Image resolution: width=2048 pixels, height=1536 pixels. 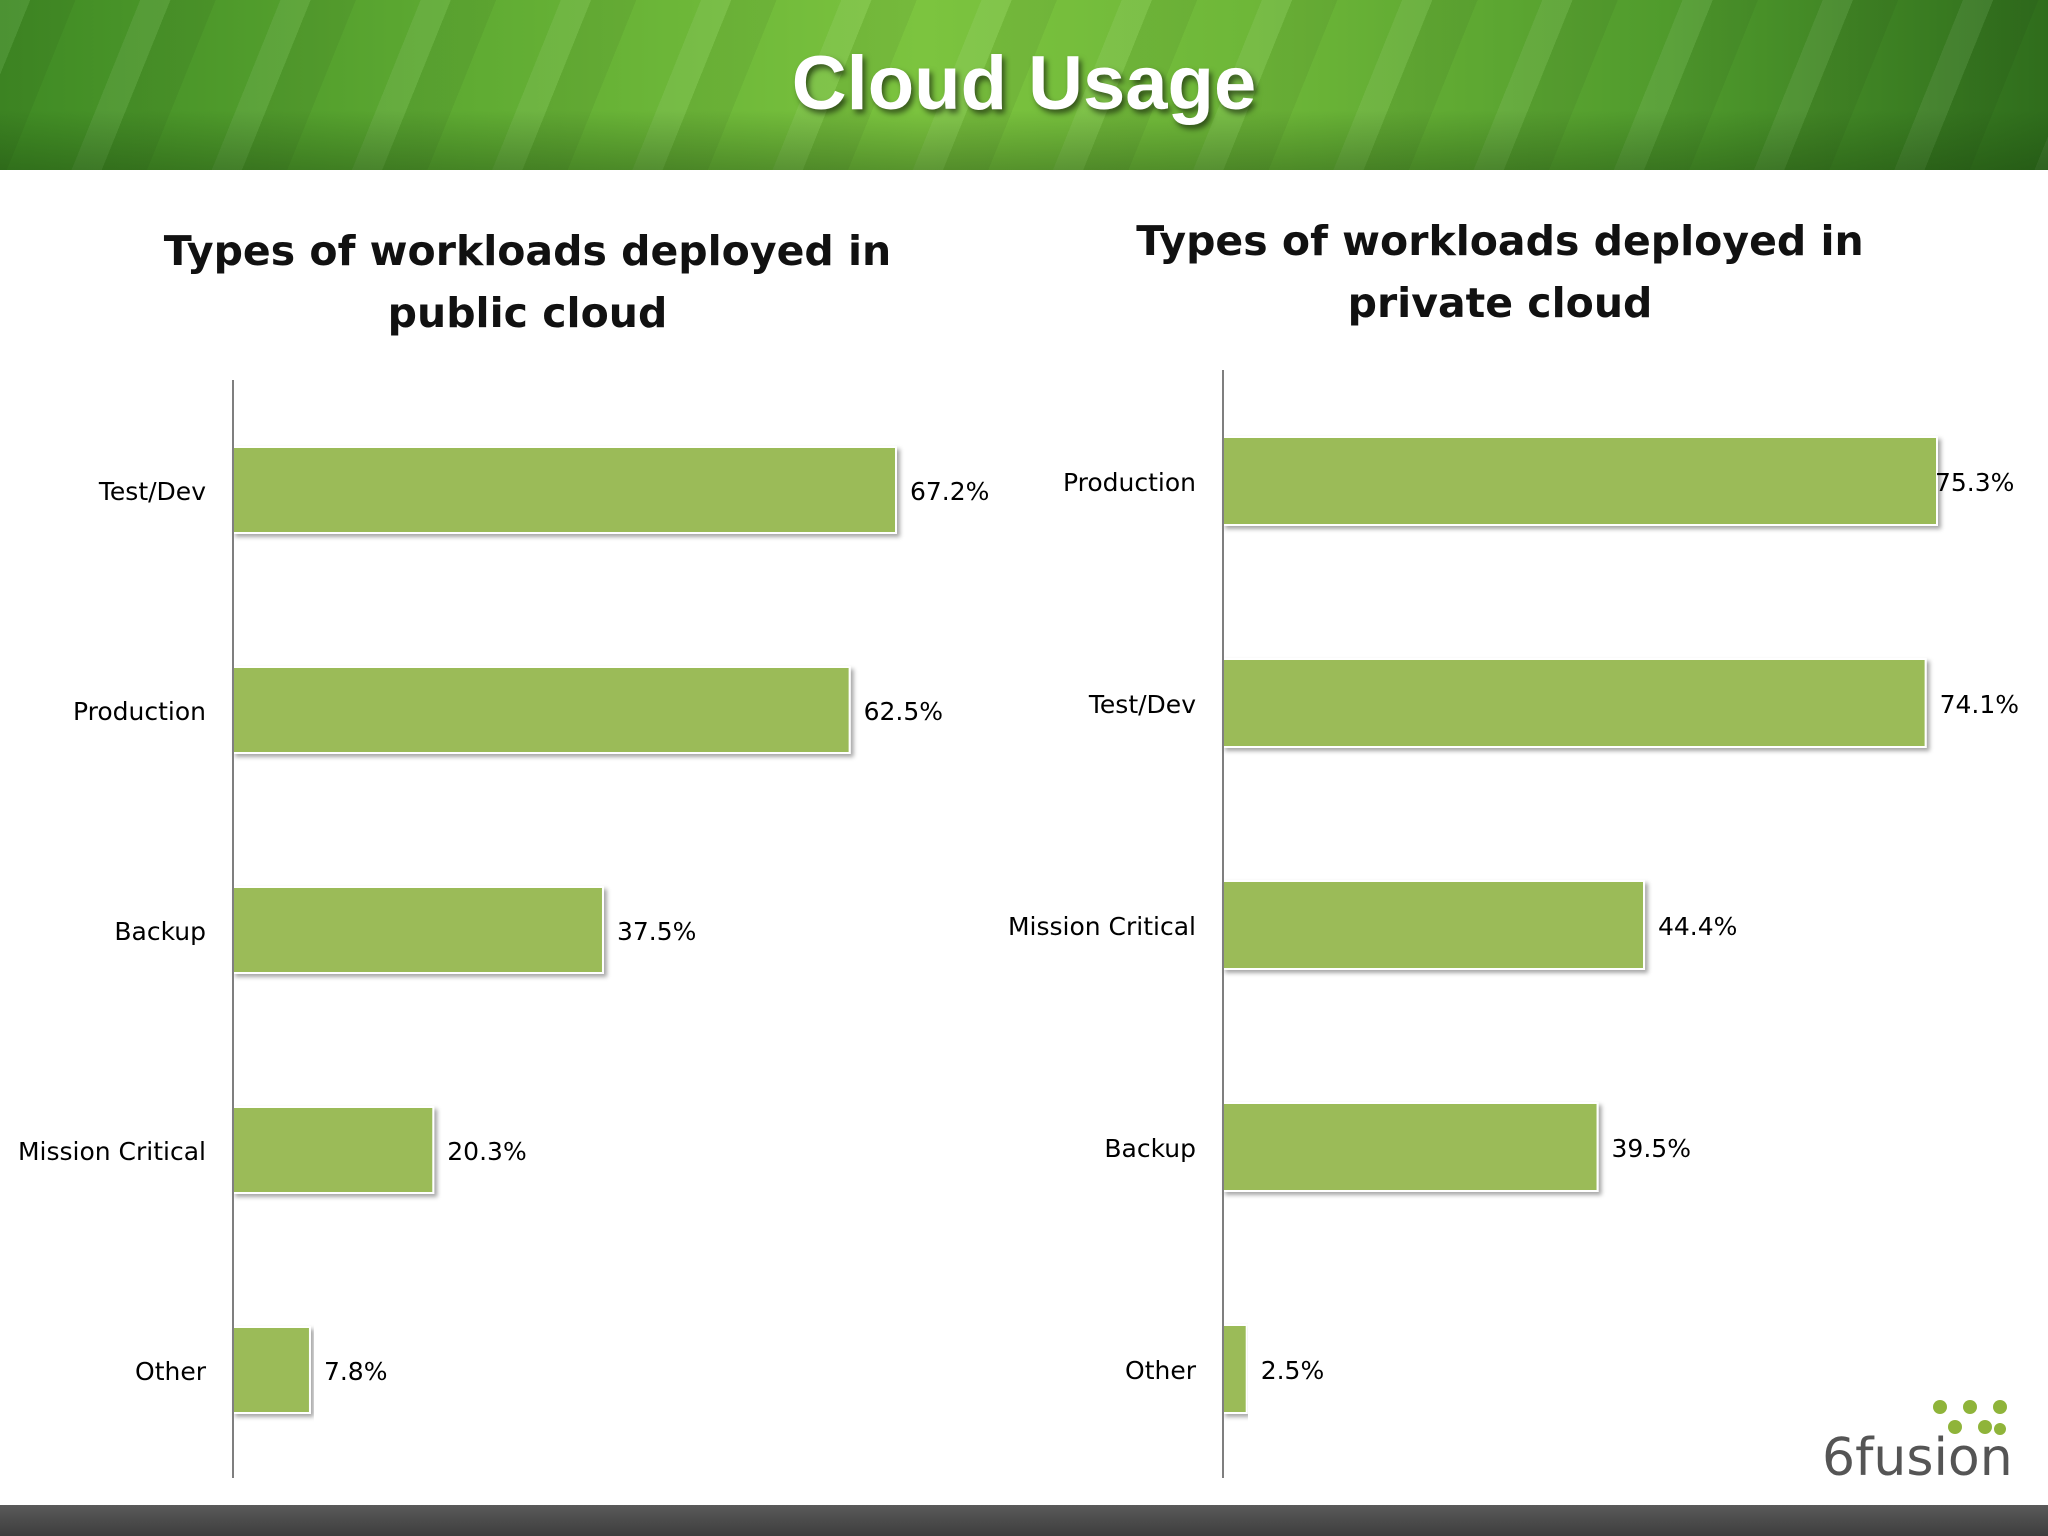 What do you see at coordinates (1697, 926) in the screenshot?
I see `data-label: 44.4%` at bounding box center [1697, 926].